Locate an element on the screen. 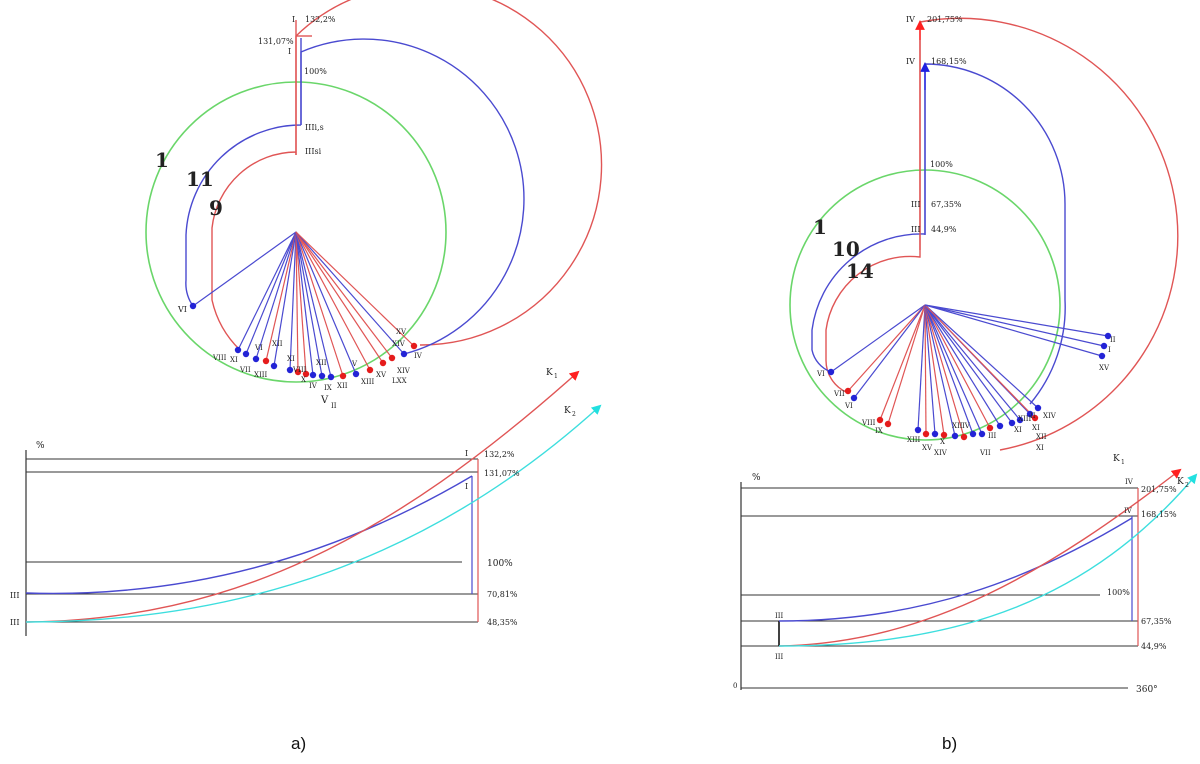 The width and height of the screenshot is (1200, 764). label-v-a: V is located at coordinates (324, 400).